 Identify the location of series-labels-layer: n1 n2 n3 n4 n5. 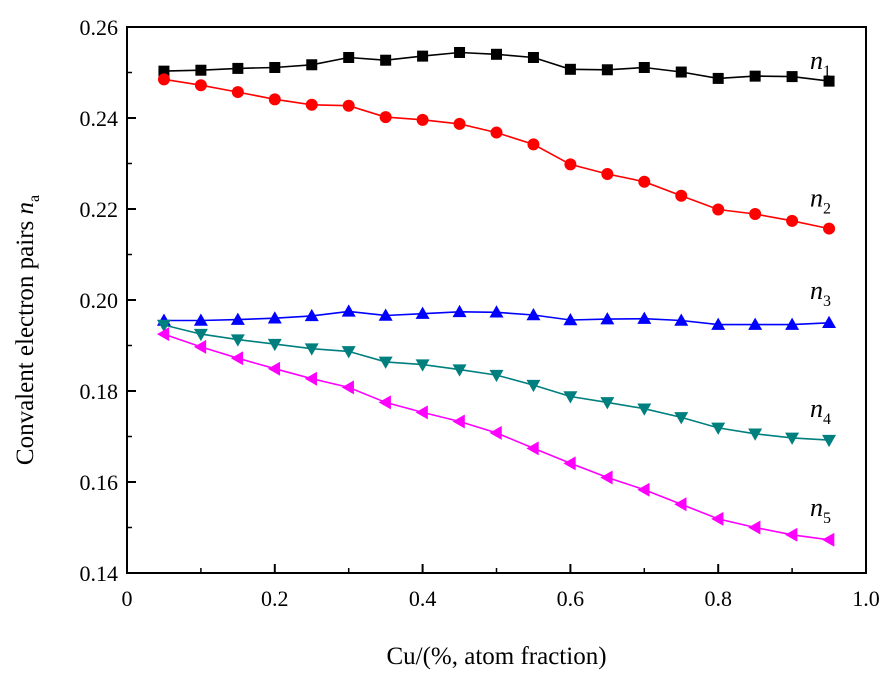
(820, 286).